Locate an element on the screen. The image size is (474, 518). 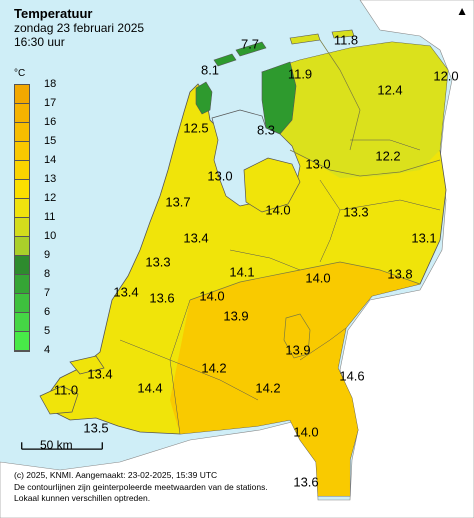
station-value: 14.6 is located at coordinates (352, 376).